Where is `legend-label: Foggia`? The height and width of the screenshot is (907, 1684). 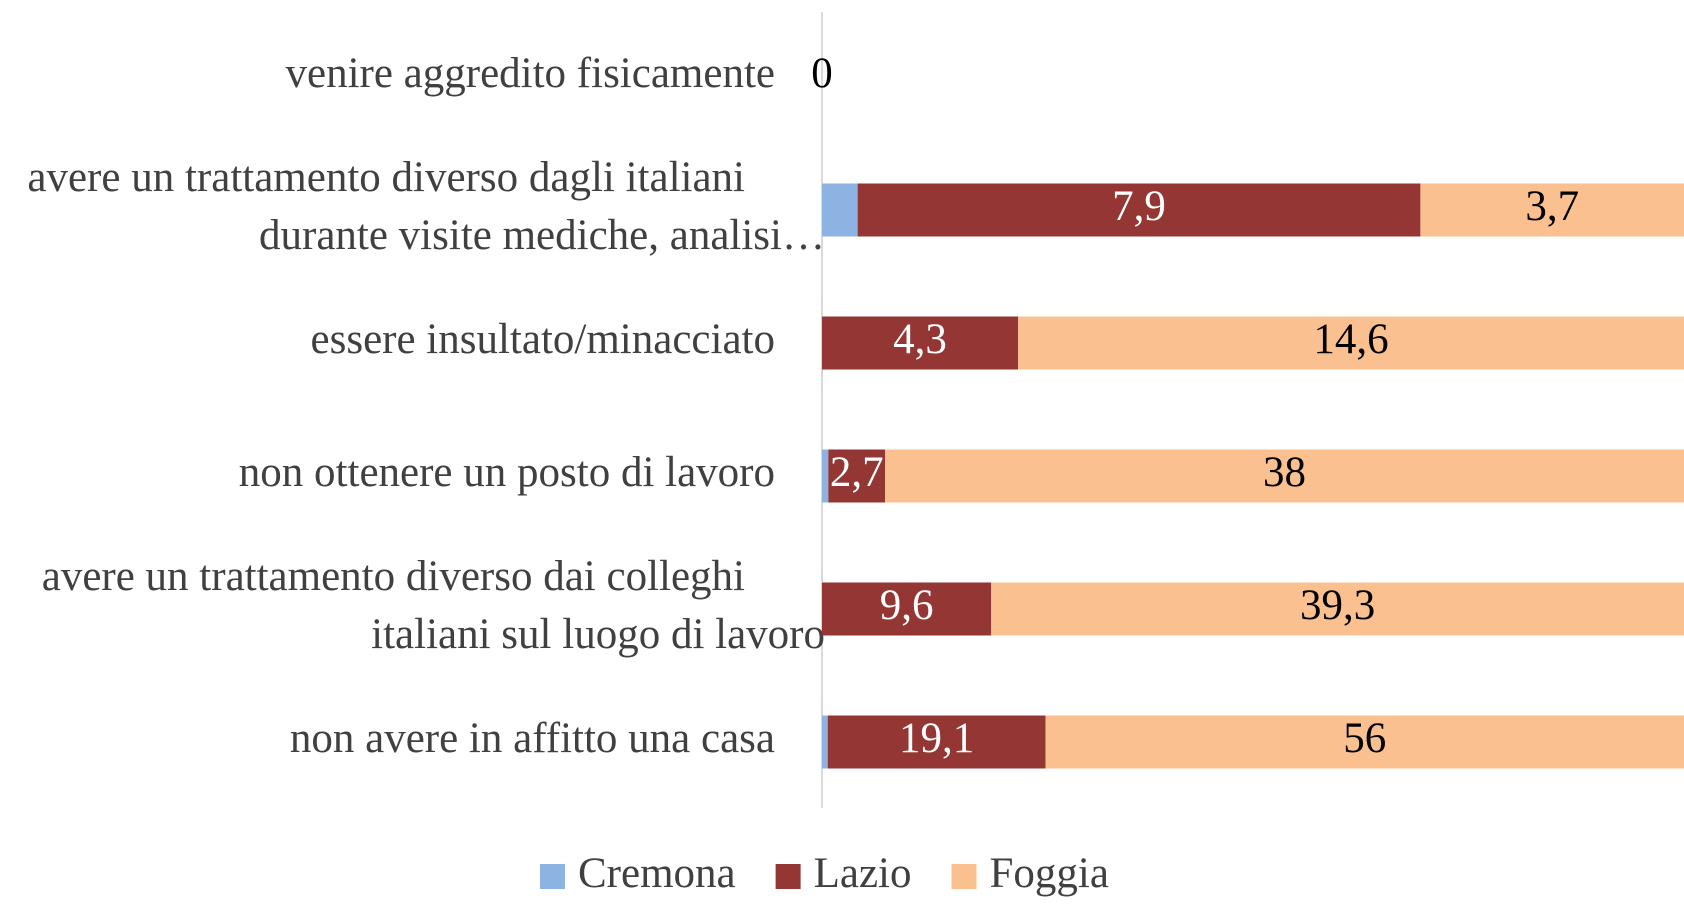 legend-label: Foggia is located at coordinates (1049, 873).